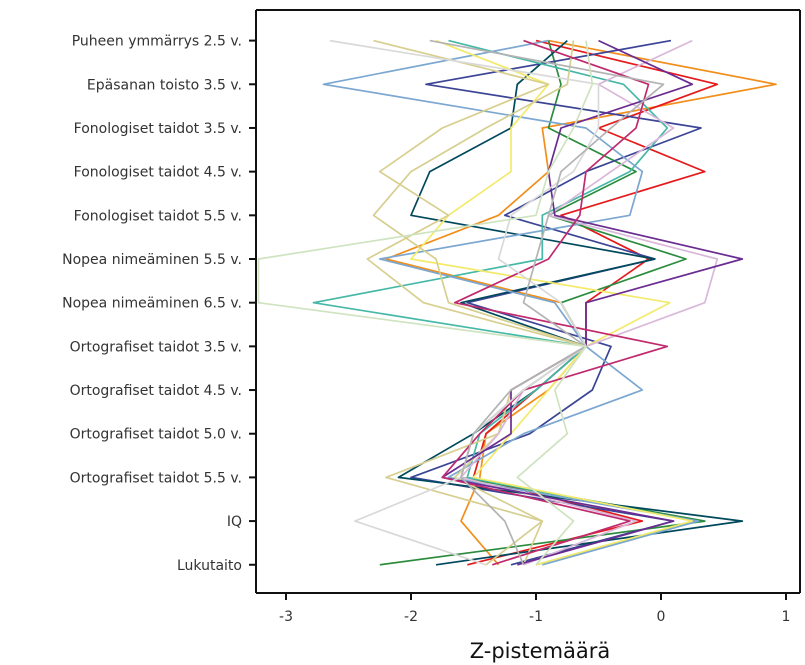  I want to click on y-tick-label: Ortografiset taidot 3.5 v., so click(156, 347).